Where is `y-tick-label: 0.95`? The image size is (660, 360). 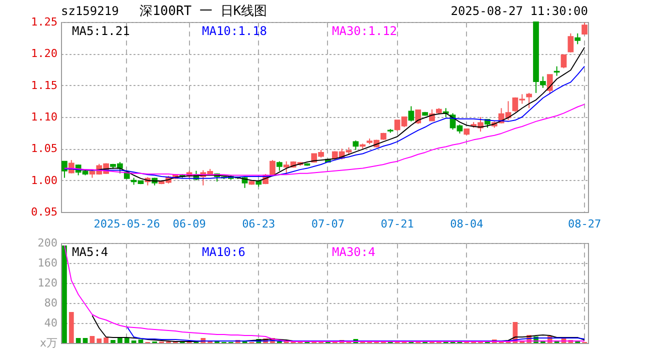
y-tick-label: 0.95 is located at coordinates (44, 212).